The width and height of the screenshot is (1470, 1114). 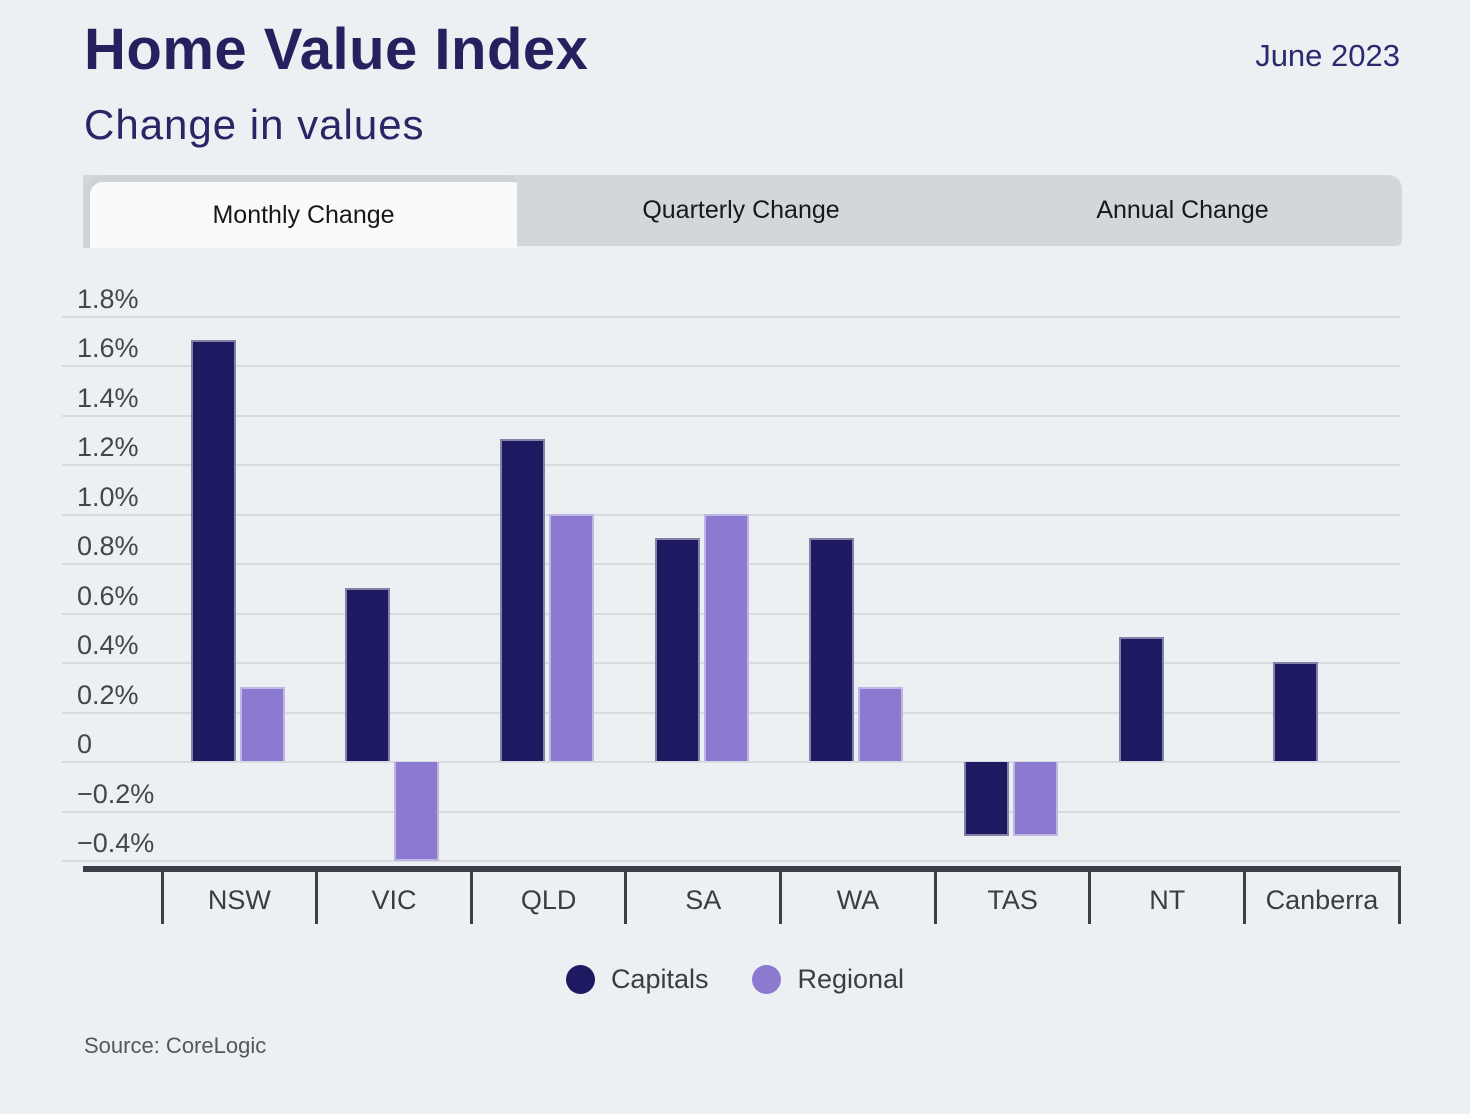 I want to click on legend-label-capitals: Capitals, so click(x=659, y=979).